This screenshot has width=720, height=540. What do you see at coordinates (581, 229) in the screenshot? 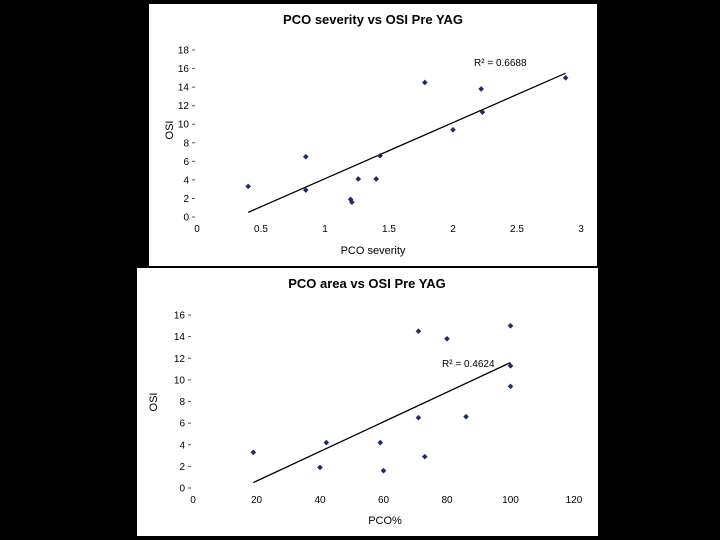
I see `x-tick-label: 3` at bounding box center [581, 229].